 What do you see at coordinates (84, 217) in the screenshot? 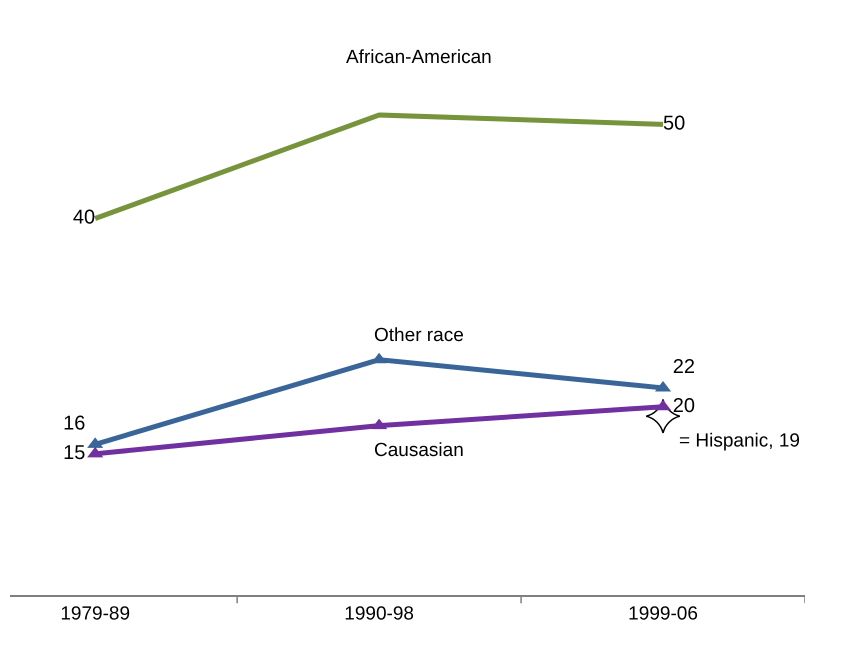
I see `data-label: 40` at bounding box center [84, 217].